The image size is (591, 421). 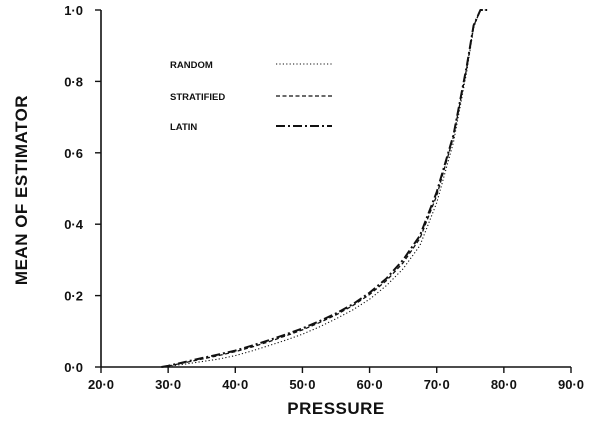 I want to click on x-tick-label: 20·0, so click(x=101, y=384).